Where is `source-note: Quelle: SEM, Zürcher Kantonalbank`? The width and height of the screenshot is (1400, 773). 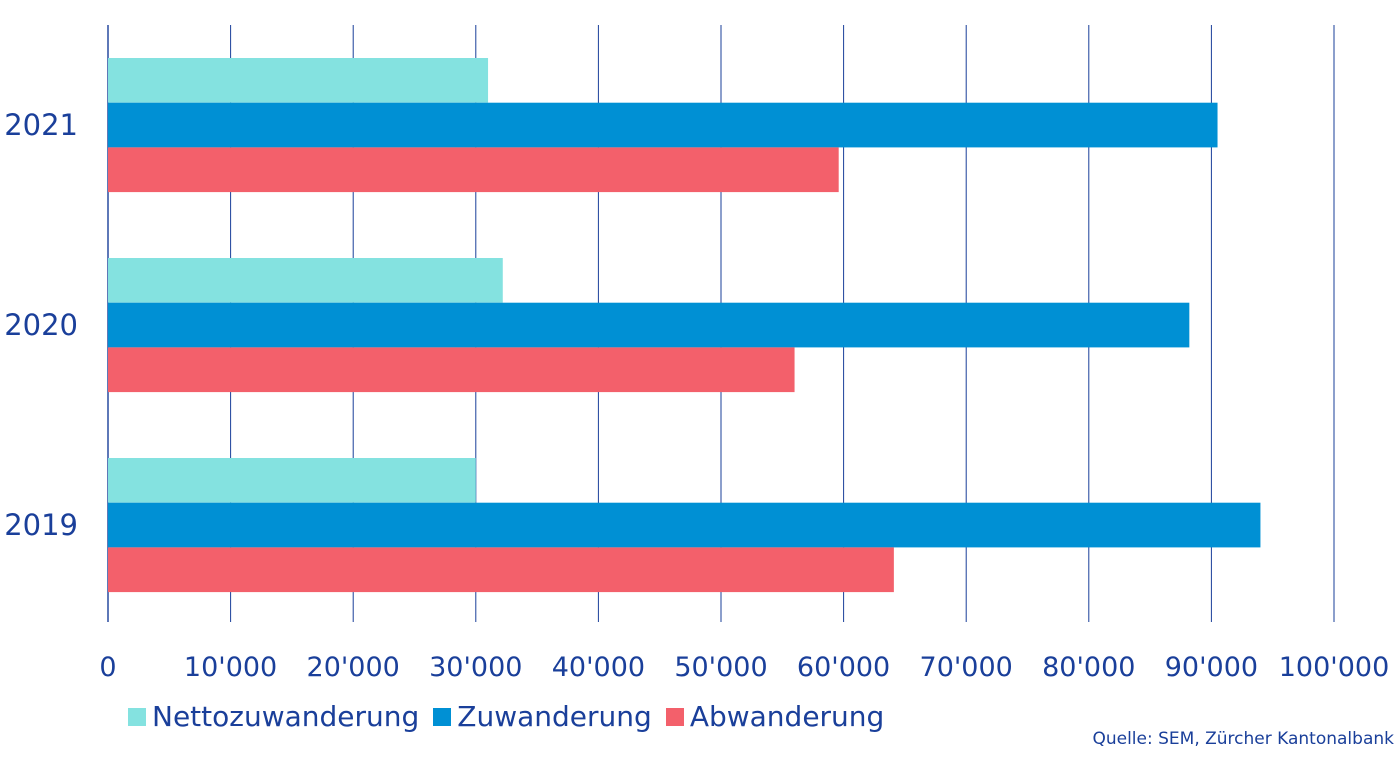
source-note: Quelle: SEM, Zürcher Kantonalbank is located at coordinates (1243, 739).